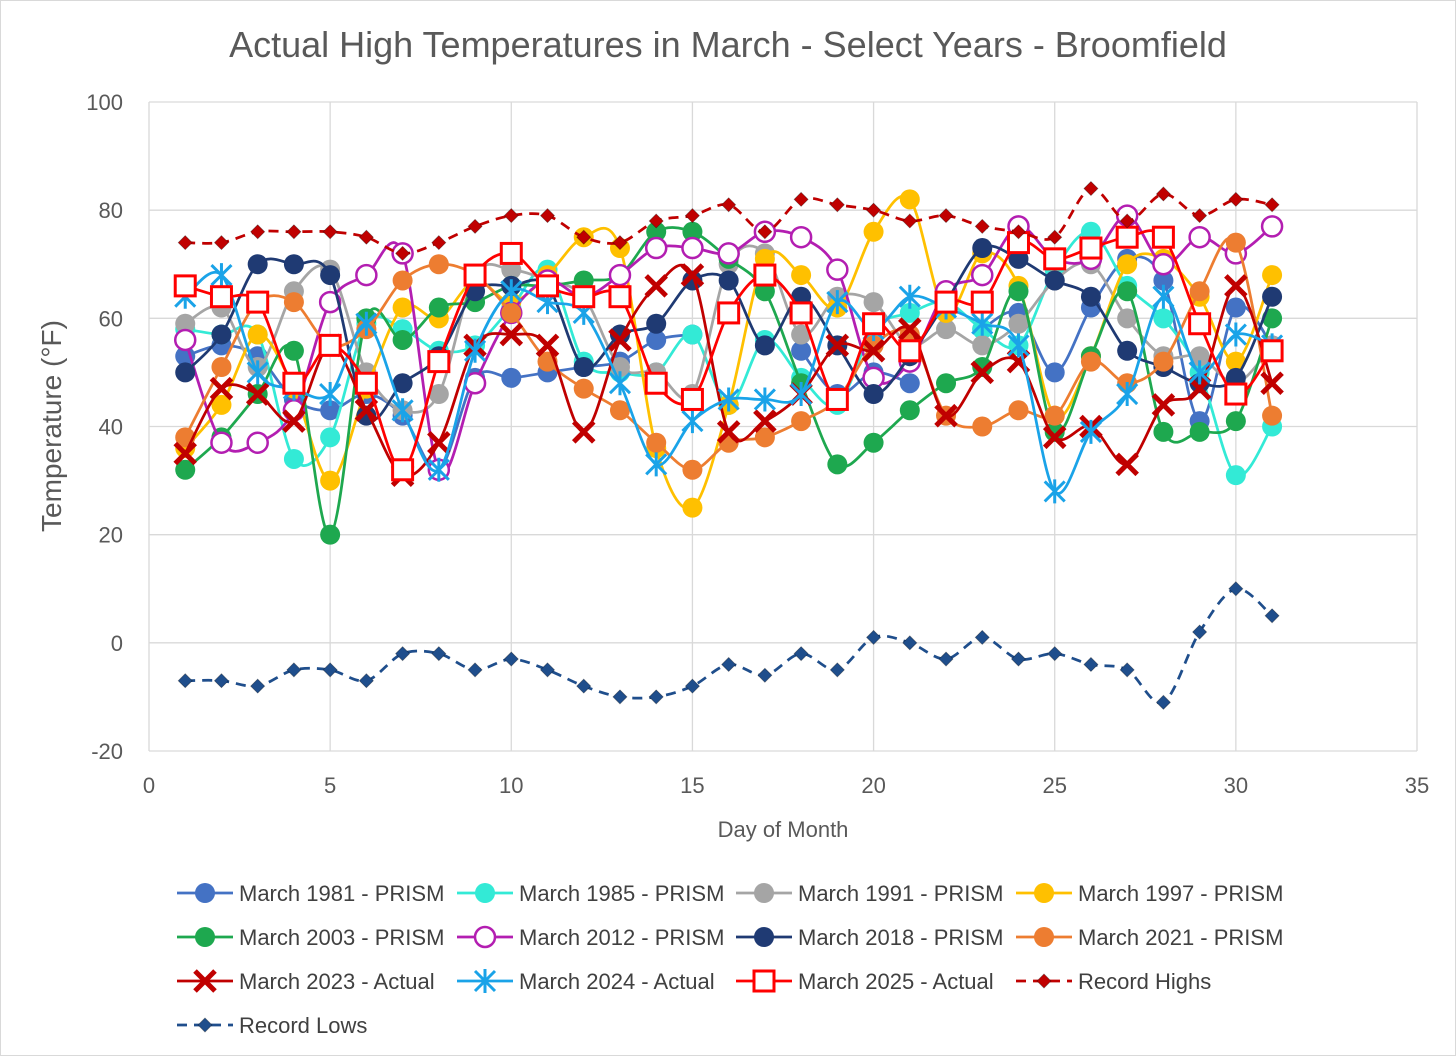 The height and width of the screenshot is (1056, 1456). I want to click on y-tick-label: -20, so click(107, 751).